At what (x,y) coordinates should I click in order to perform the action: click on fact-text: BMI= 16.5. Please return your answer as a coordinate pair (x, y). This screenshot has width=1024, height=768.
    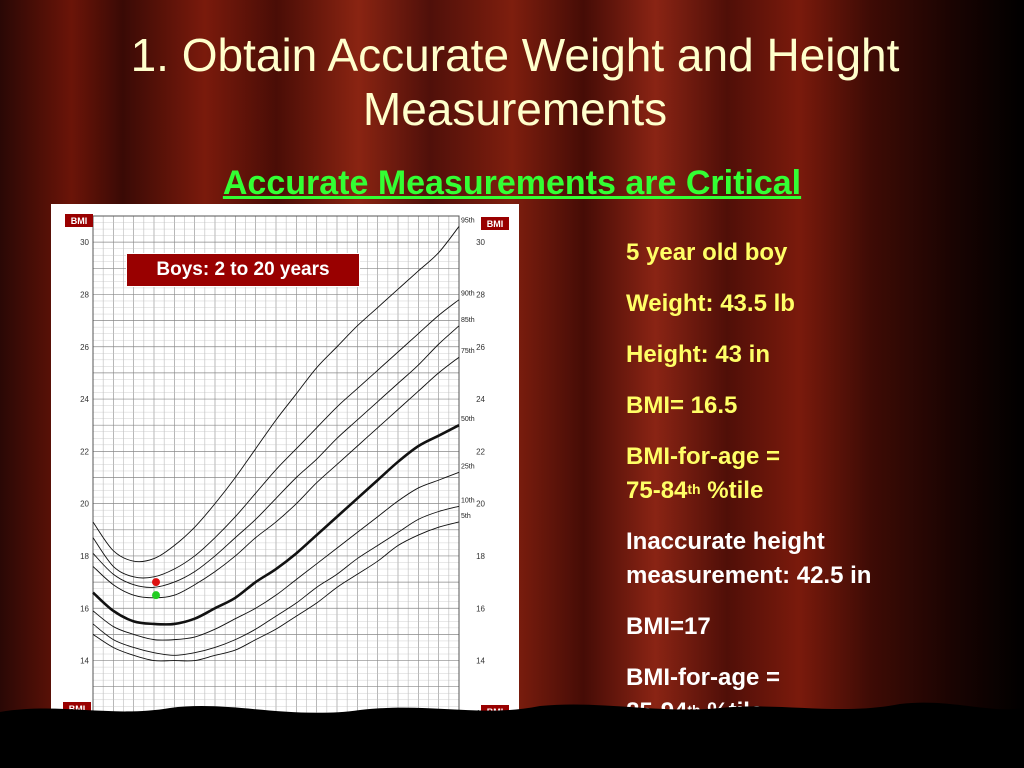
    Looking at the image, I should click on (682, 405).